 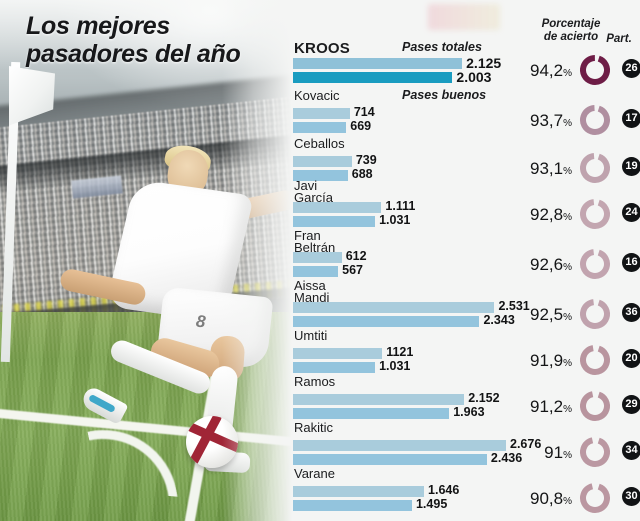 I want to click on percent-value: 91,2, so click(x=547, y=406).